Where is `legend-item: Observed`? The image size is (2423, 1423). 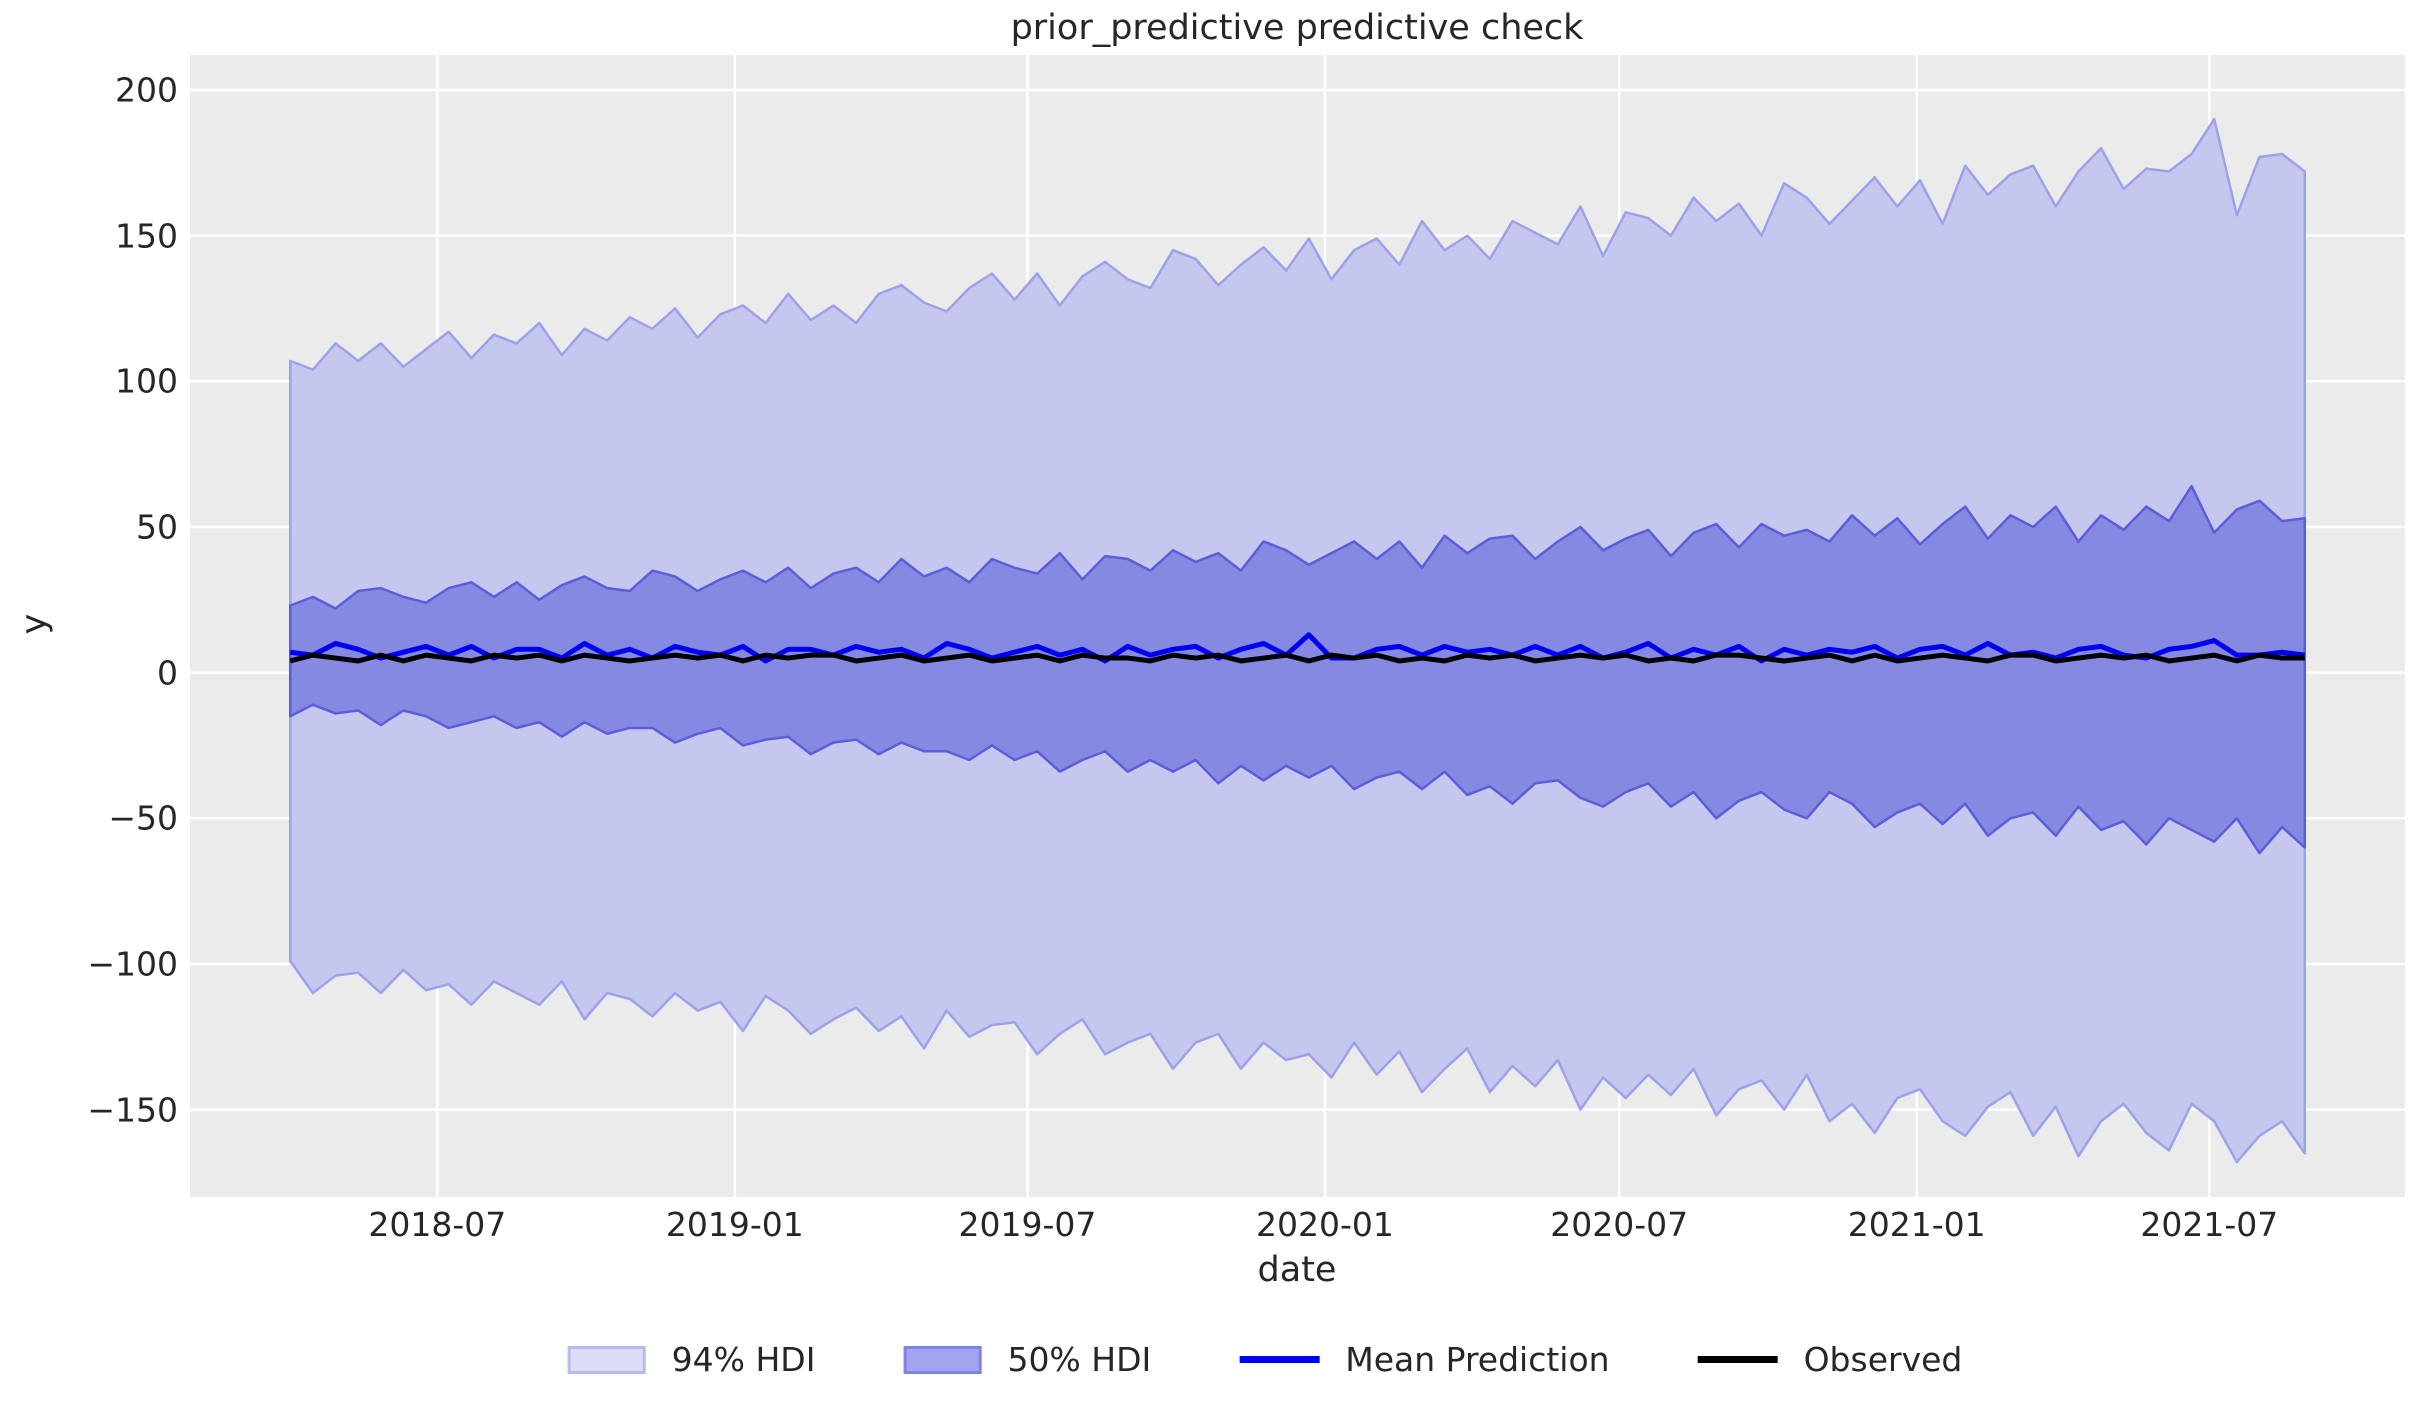 legend-item: Observed is located at coordinates (1830, 1359).